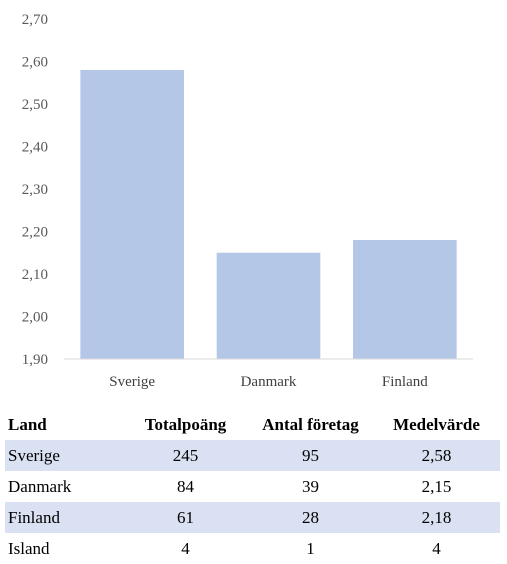 The height and width of the screenshot is (564, 507). I want to click on y-tick-label: 2,40, so click(35, 148).